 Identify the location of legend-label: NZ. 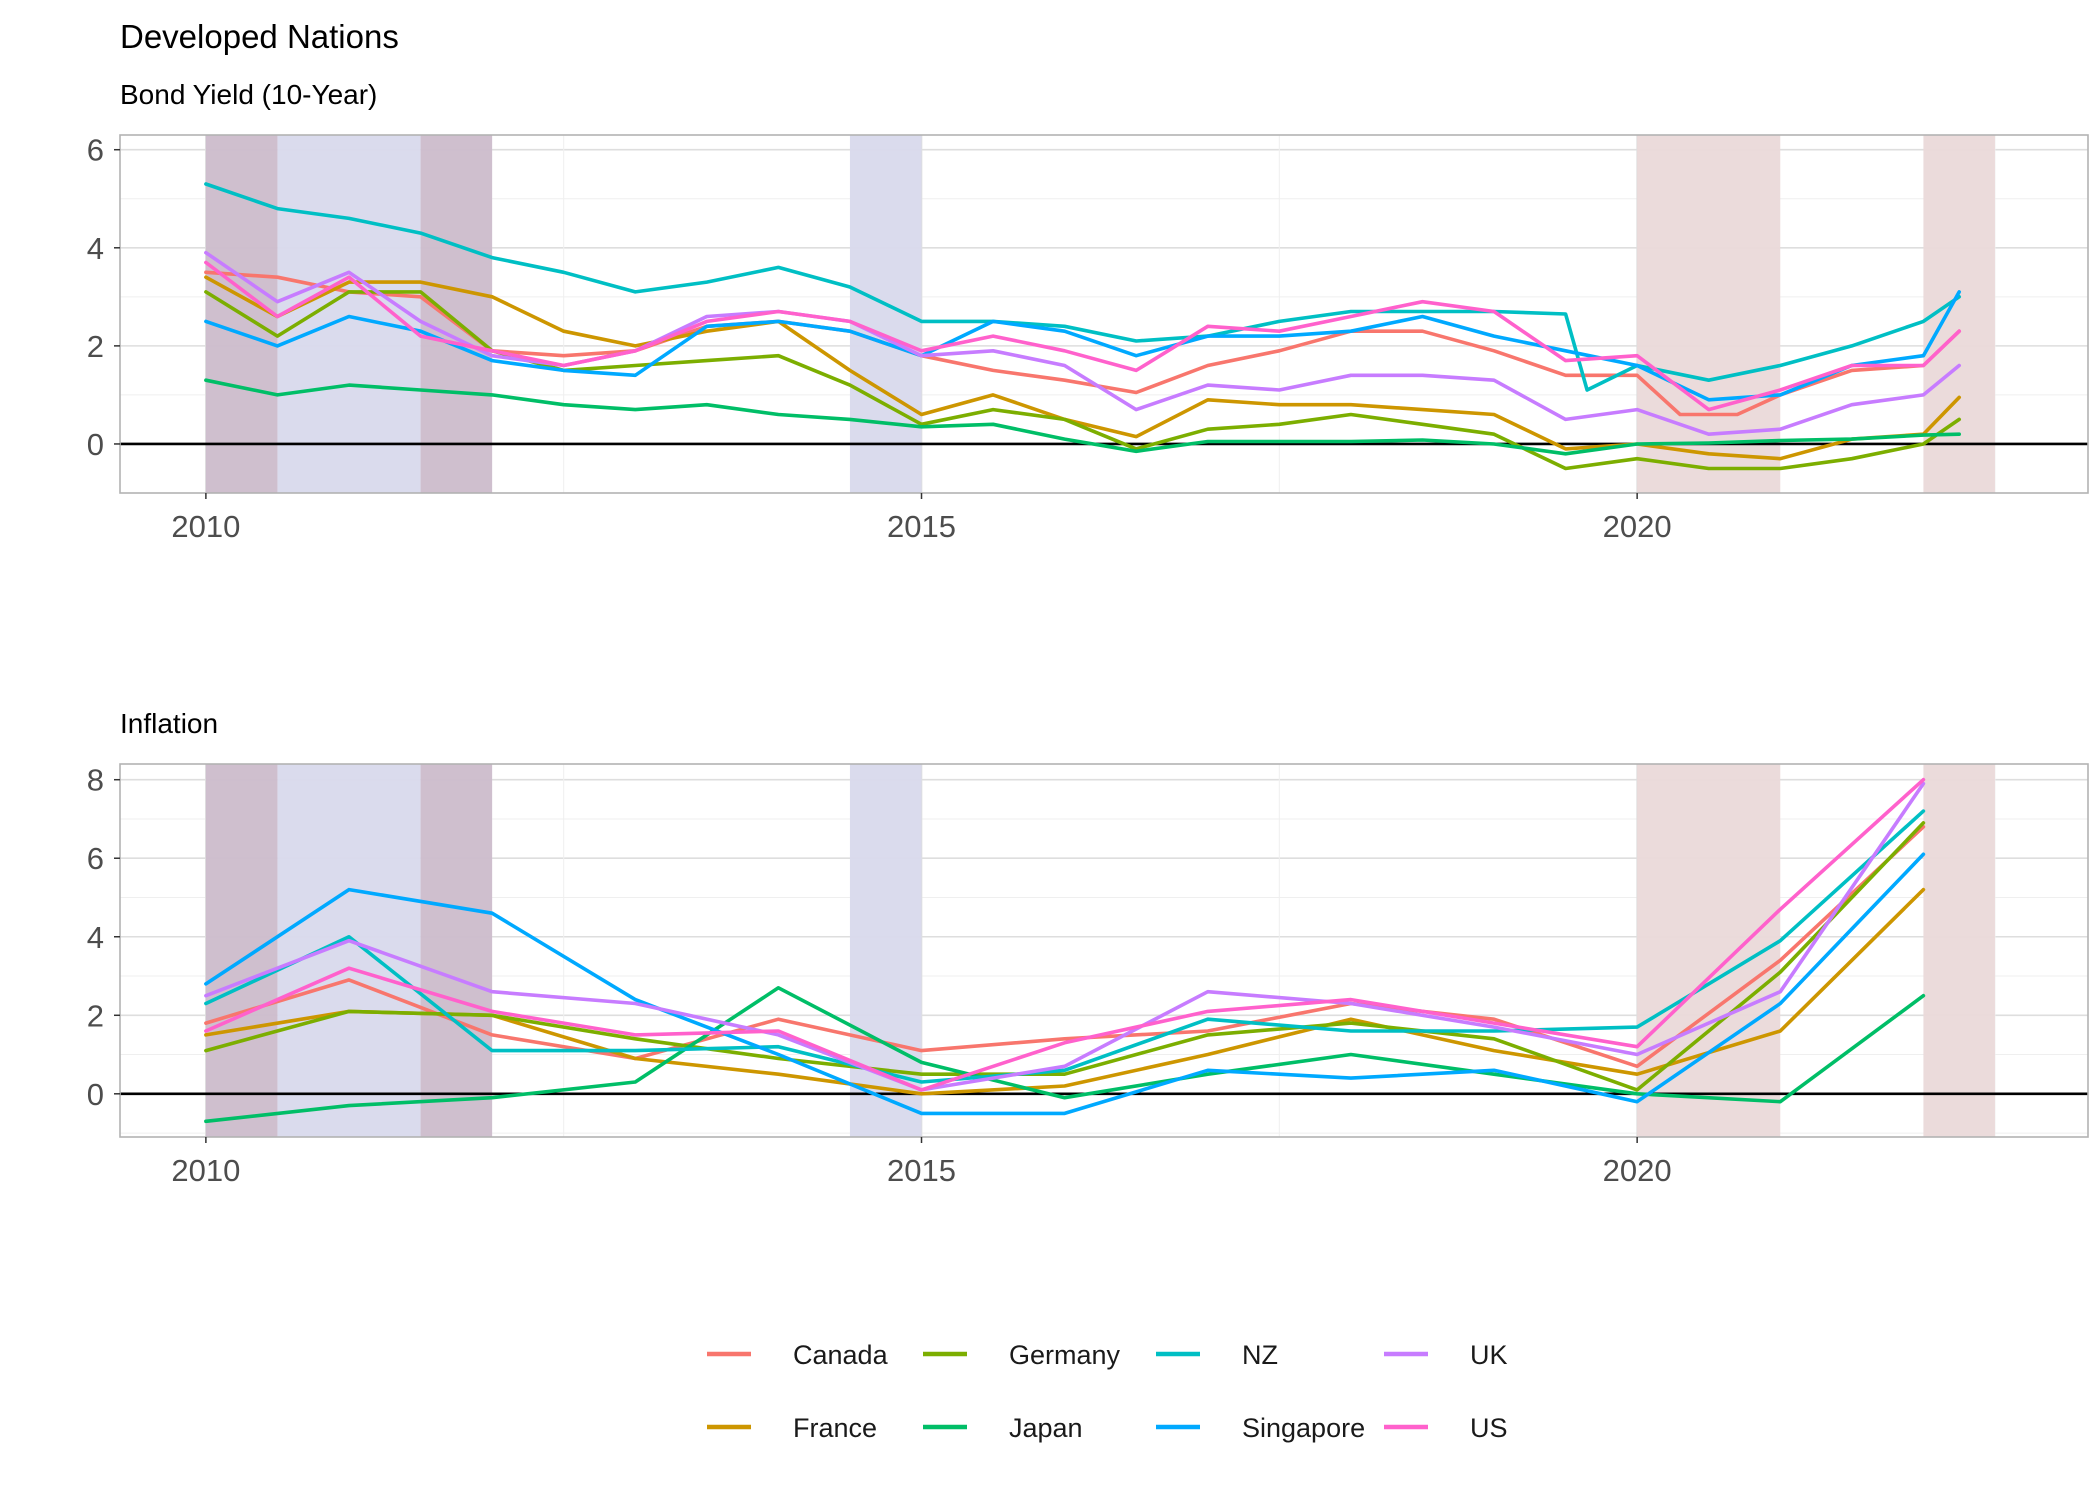
(1260, 1355).